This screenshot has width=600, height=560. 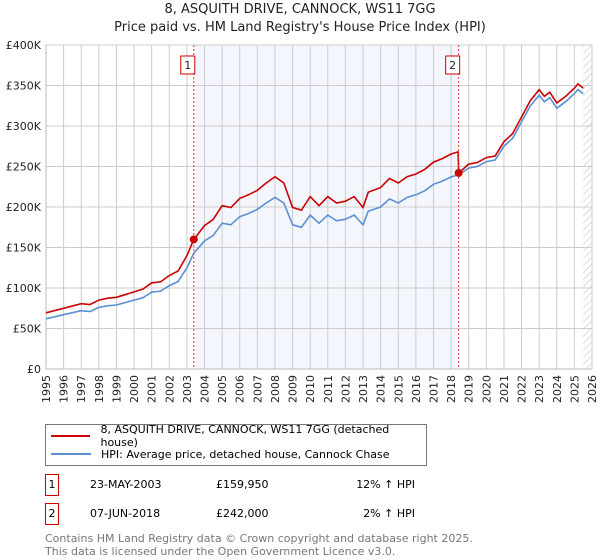 What do you see at coordinates (187, 389) in the screenshot?
I see `x-tick-label: 2003` at bounding box center [187, 389].